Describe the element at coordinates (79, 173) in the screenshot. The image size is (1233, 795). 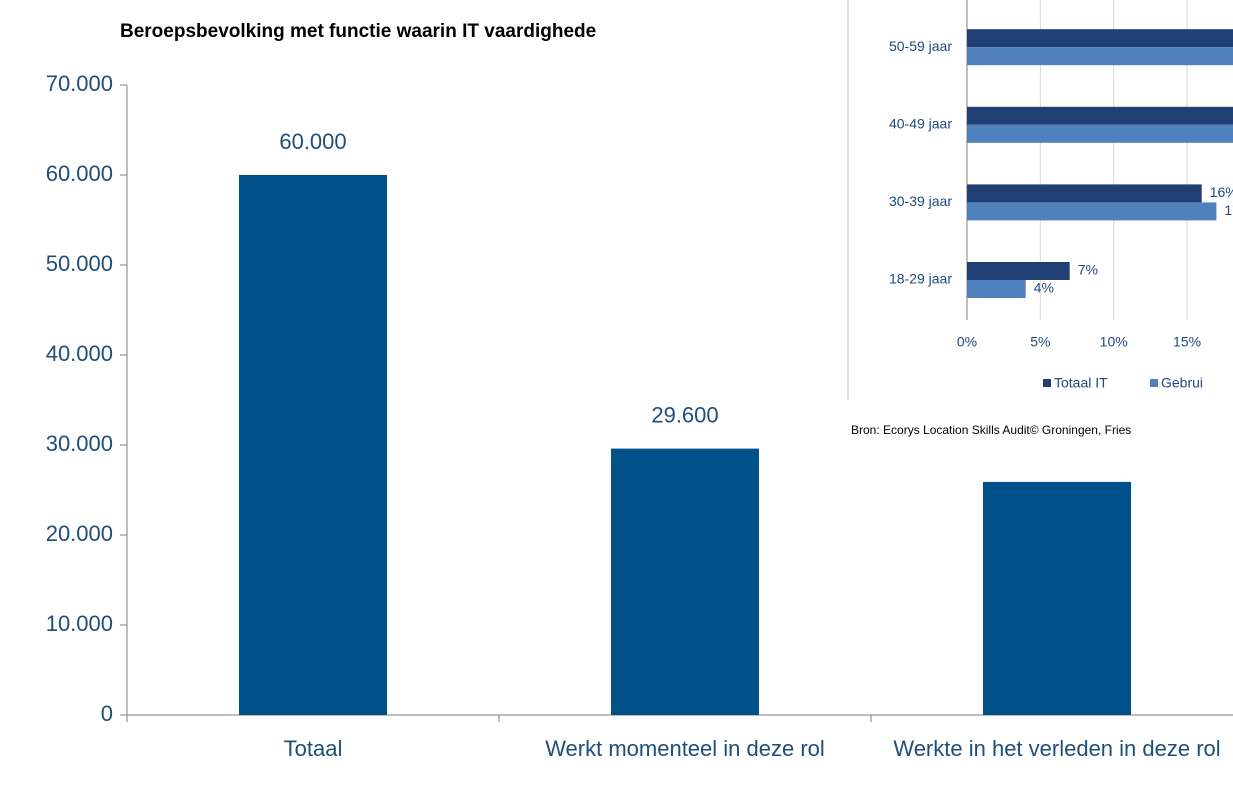
I see `y-tick-label: 60.000` at that location.